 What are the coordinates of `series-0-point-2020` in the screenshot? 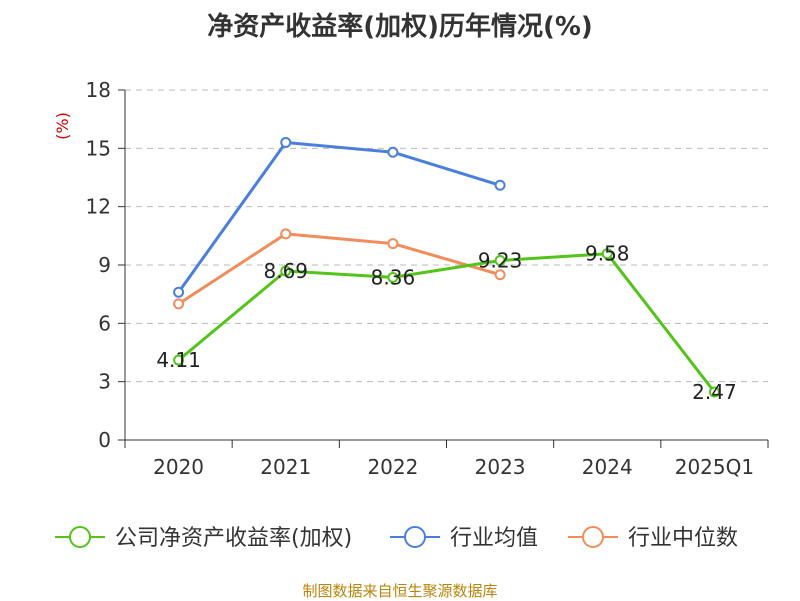 It's located at (179, 360).